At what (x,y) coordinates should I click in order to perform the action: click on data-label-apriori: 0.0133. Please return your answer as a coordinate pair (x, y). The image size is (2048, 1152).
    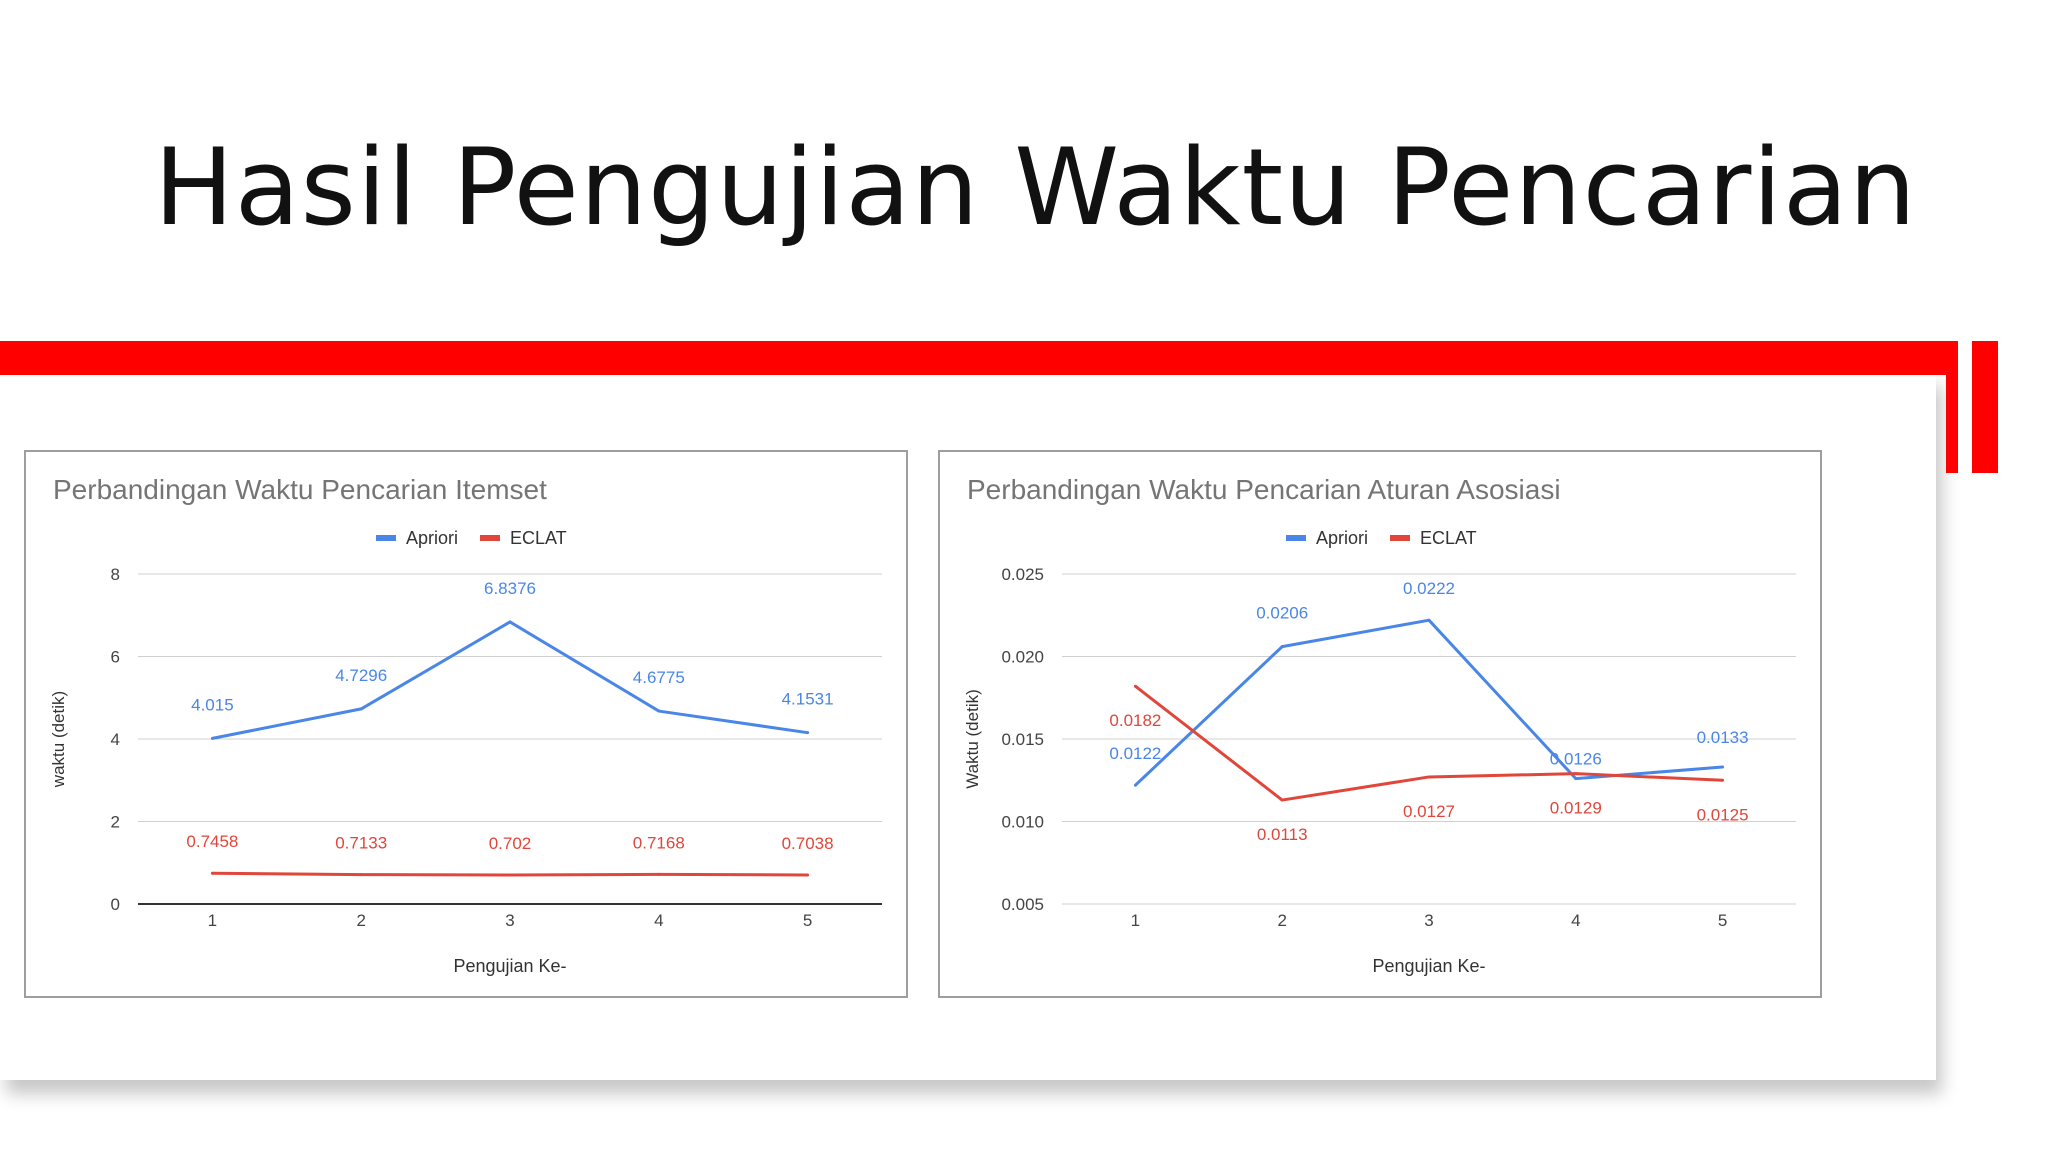
    Looking at the image, I should click on (1723, 737).